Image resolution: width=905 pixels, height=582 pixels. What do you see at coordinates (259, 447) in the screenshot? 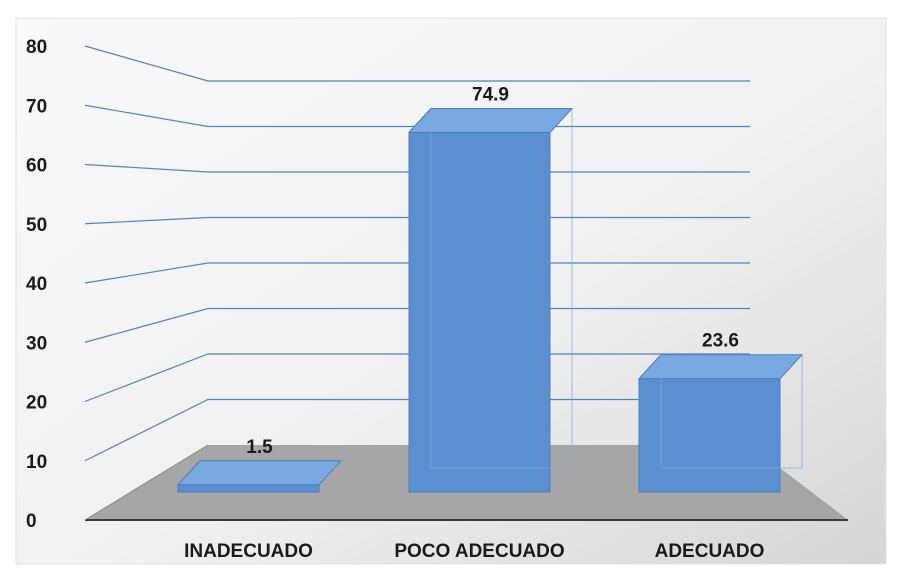
I see `data-label: 1.5` at bounding box center [259, 447].